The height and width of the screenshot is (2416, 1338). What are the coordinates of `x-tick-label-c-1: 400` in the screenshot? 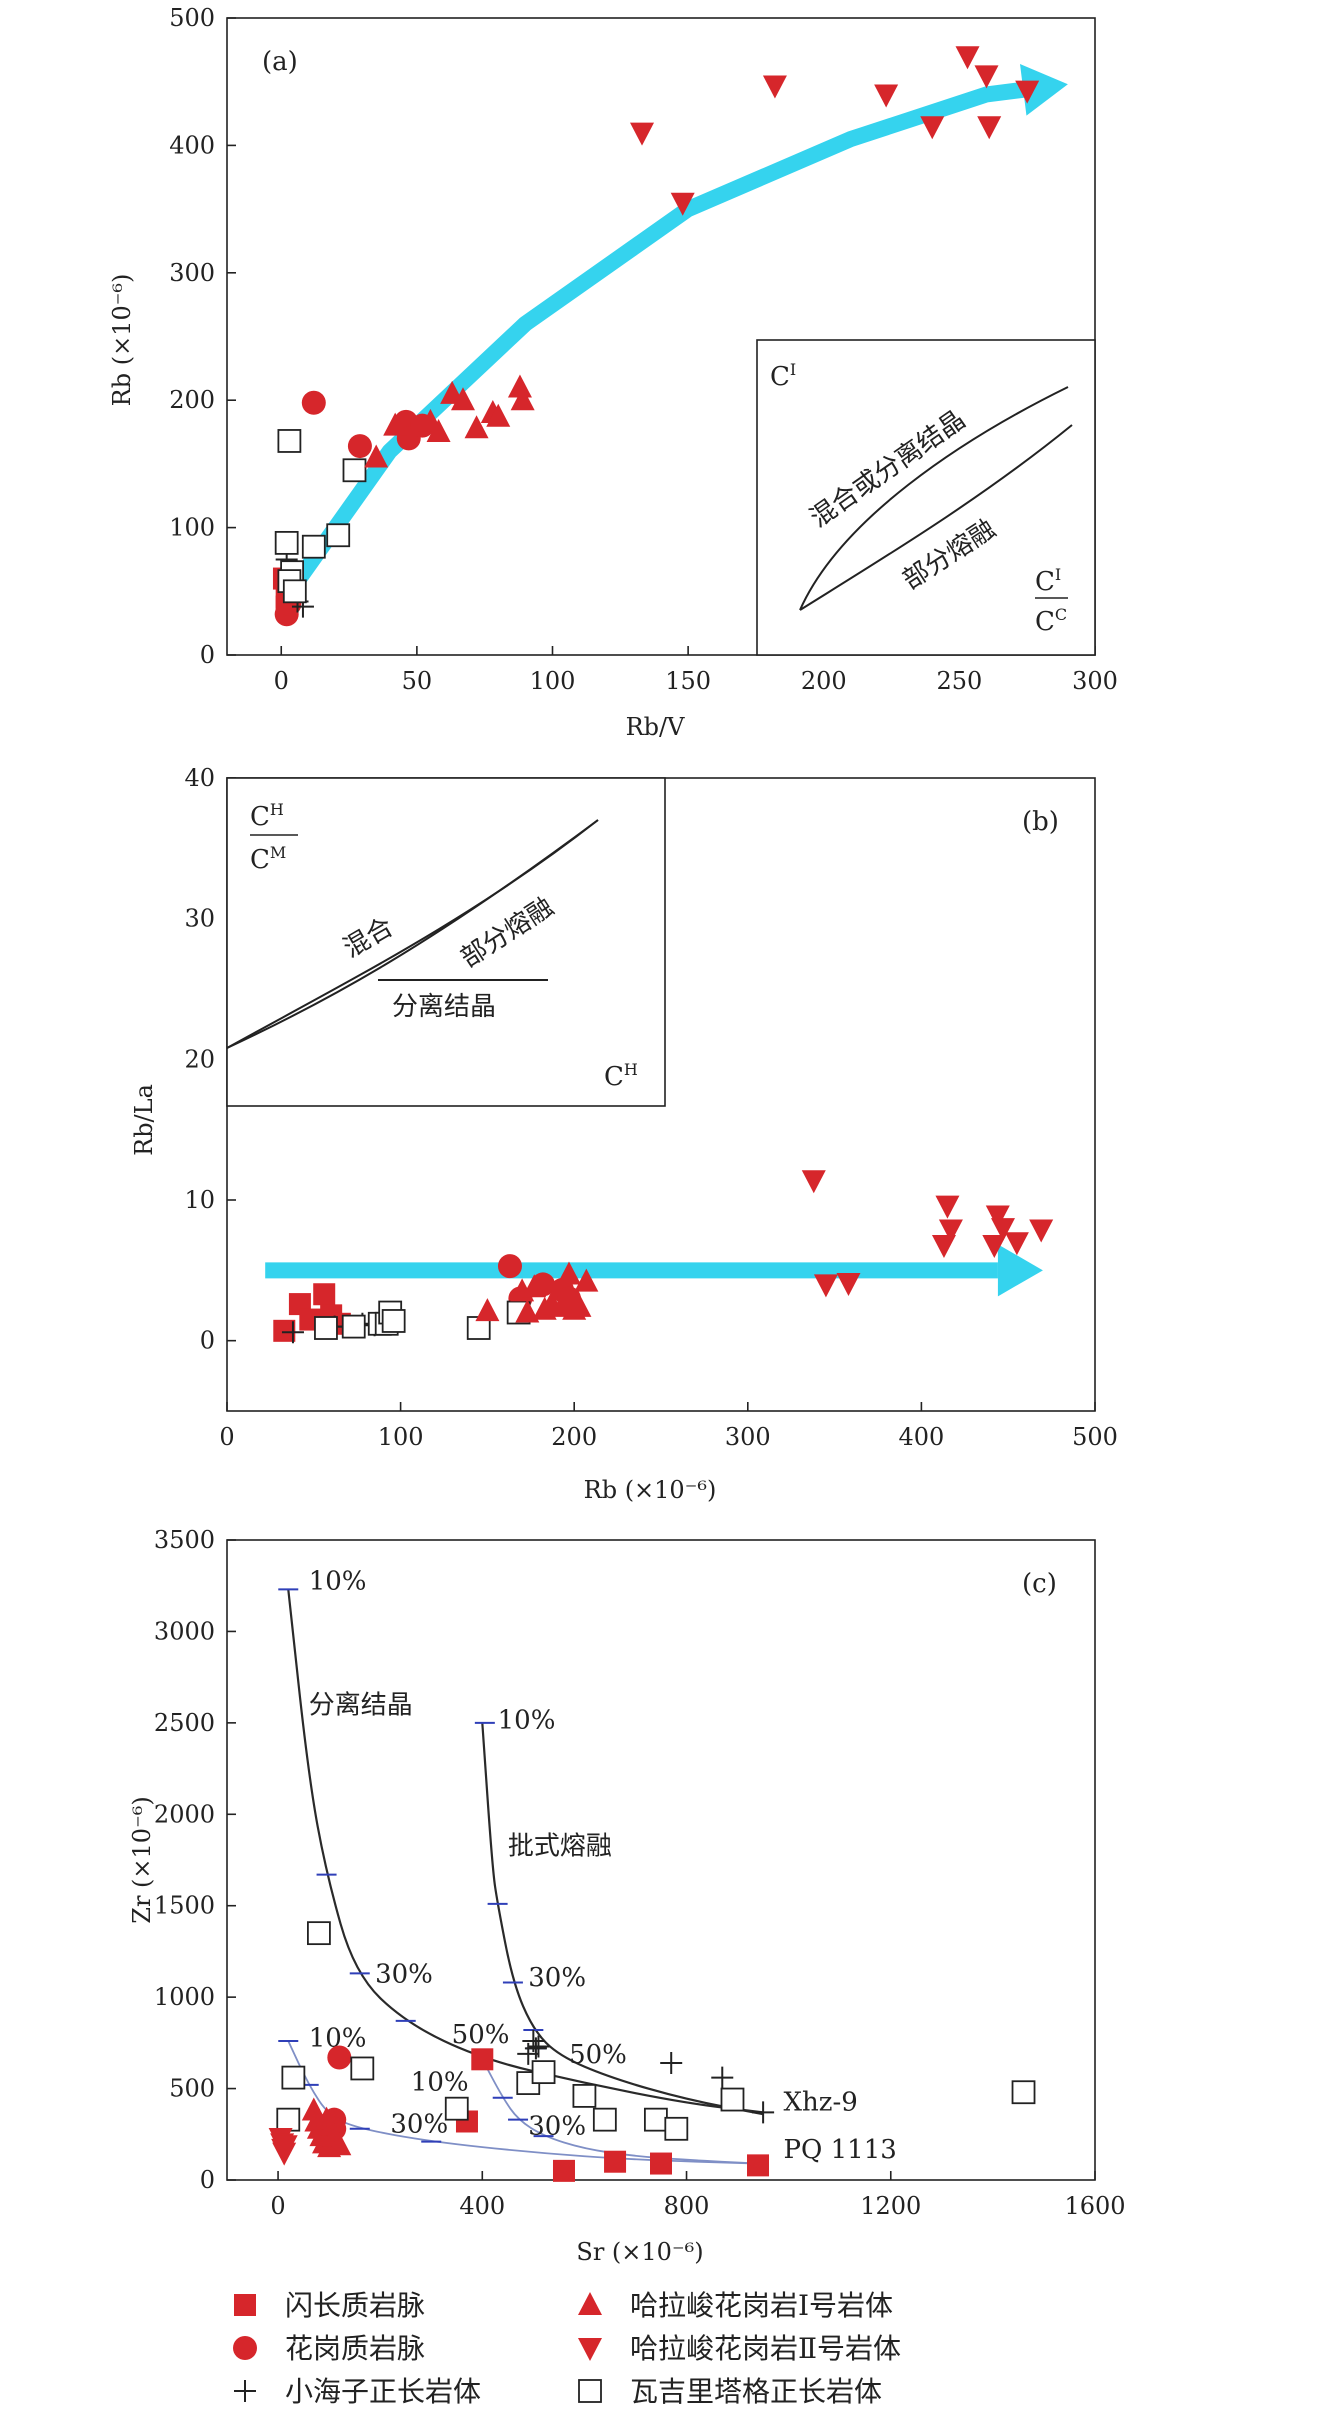 It's located at (482, 2206).